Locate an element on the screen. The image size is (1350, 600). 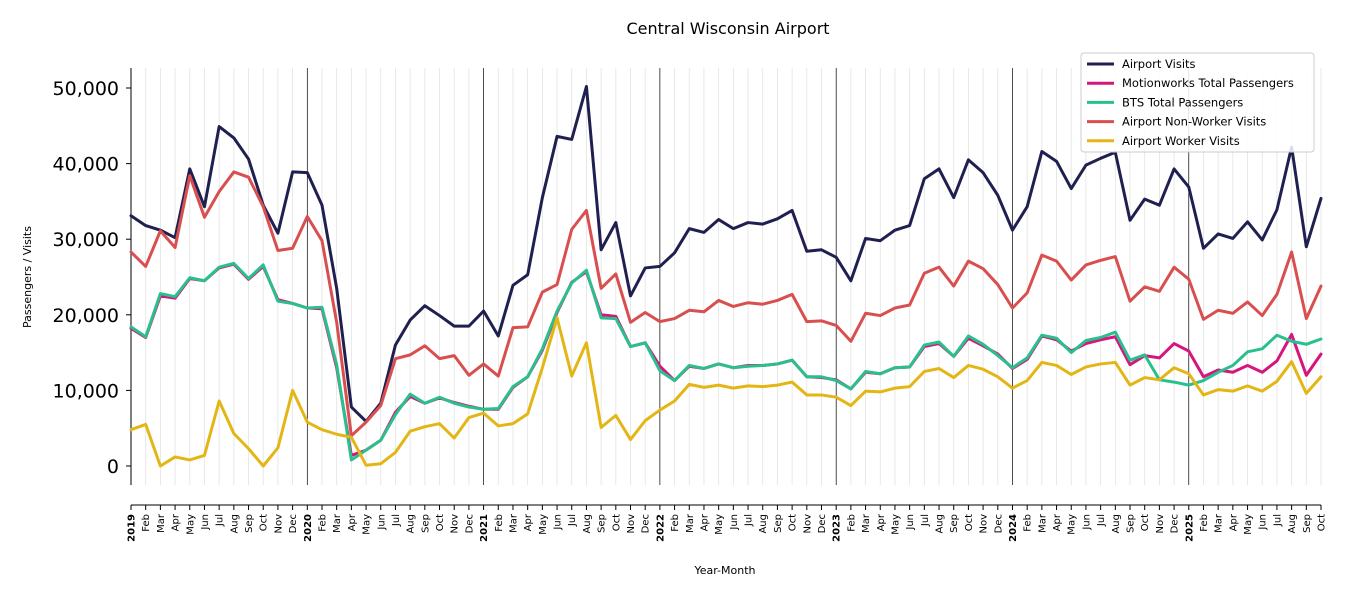
legend-label-airport-visits: Airport Visits is located at coordinates (1159, 64).